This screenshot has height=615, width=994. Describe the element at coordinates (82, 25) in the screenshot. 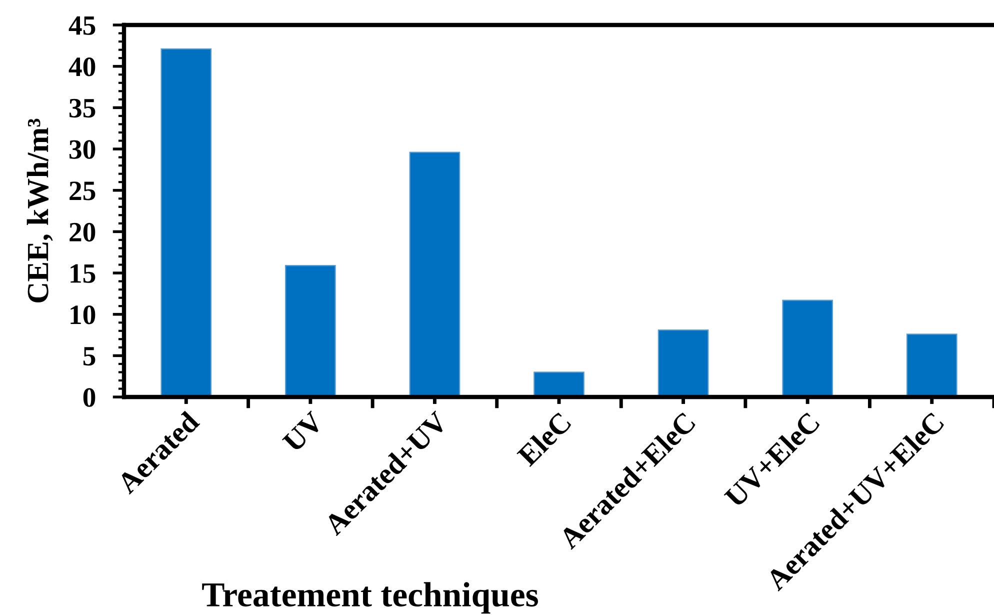

I see `y-tick-label: 45` at that location.